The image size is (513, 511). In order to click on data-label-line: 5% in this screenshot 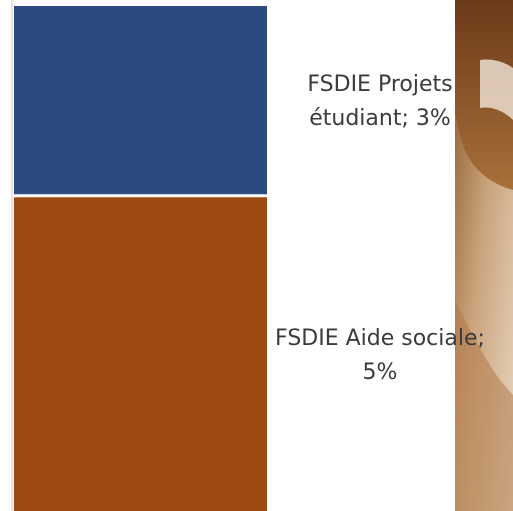, I will do `click(380, 372)`.